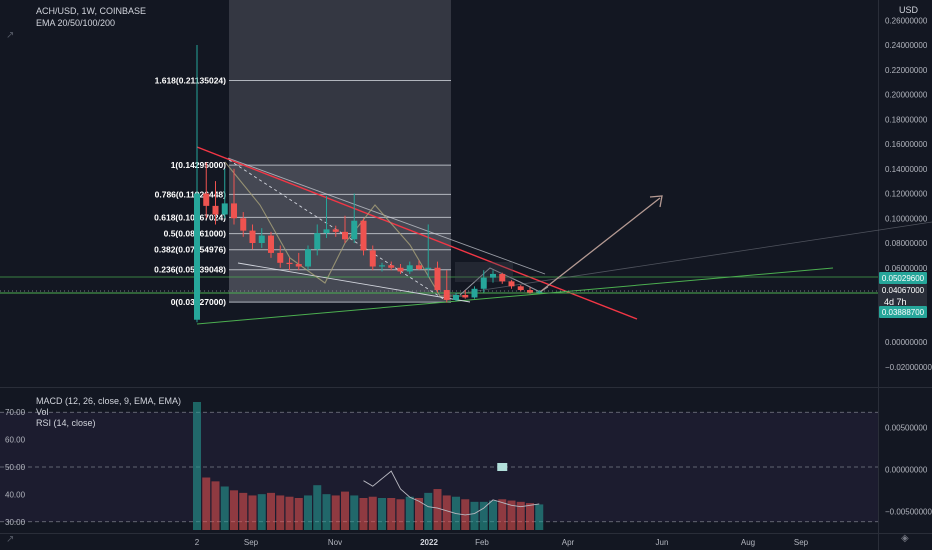  I want to click on time-tick-label: Feb, so click(482, 542).